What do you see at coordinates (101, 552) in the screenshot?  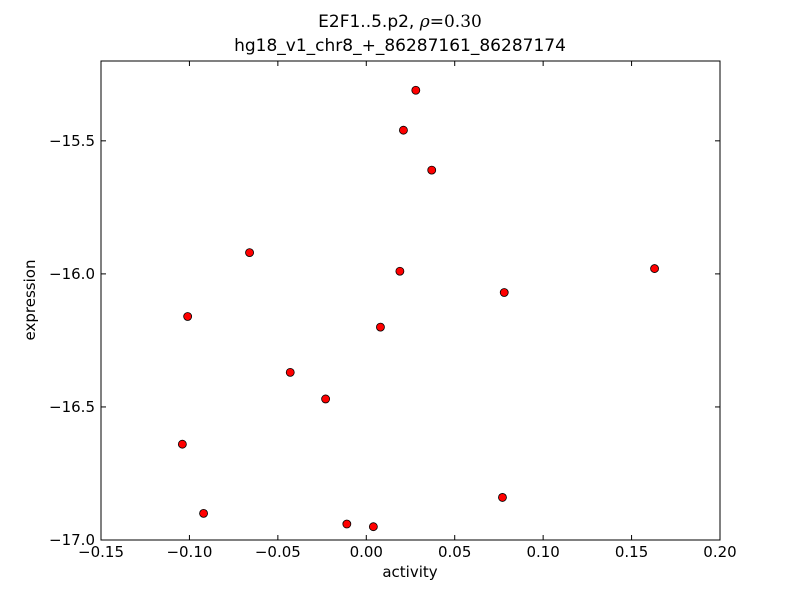 I see `x-tick-label: −0.15` at bounding box center [101, 552].